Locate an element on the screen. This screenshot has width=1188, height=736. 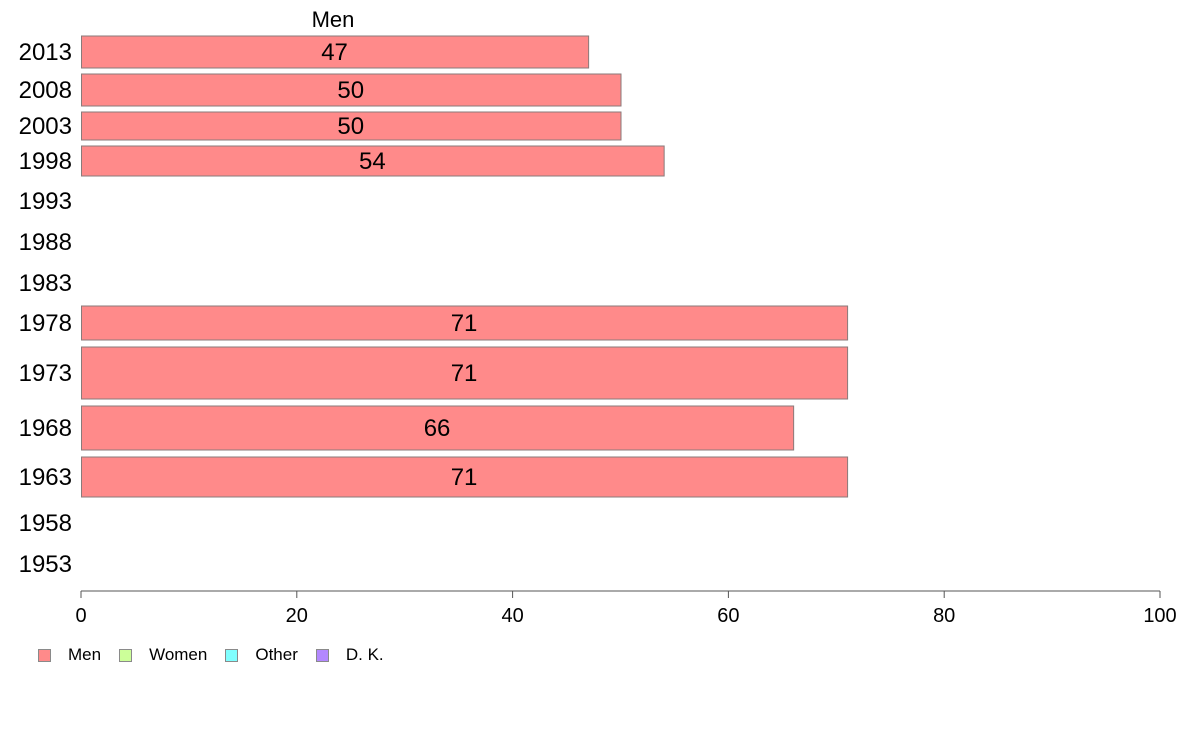
year-label: 2013 is located at coordinates (45, 52).